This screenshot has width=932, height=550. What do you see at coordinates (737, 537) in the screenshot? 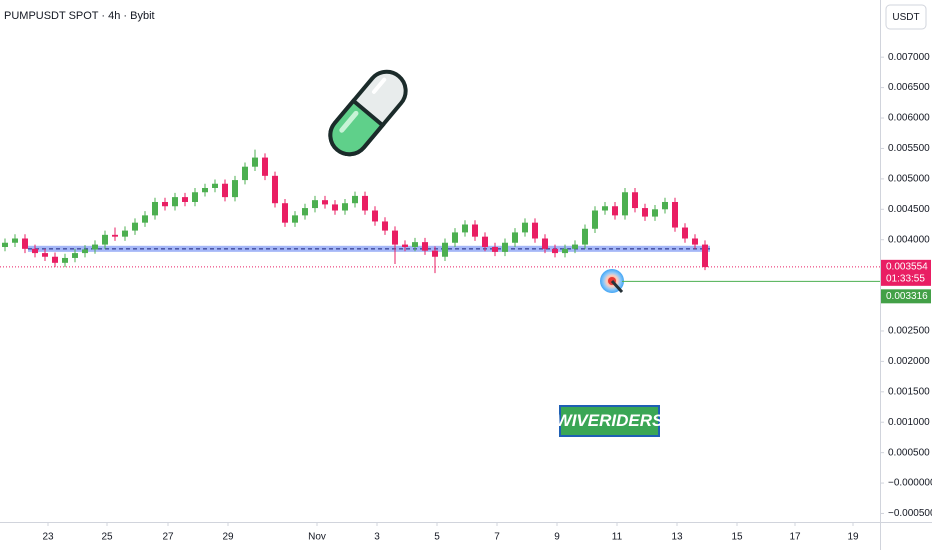
I see `x-tick-label: 15` at bounding box center [737, 537].